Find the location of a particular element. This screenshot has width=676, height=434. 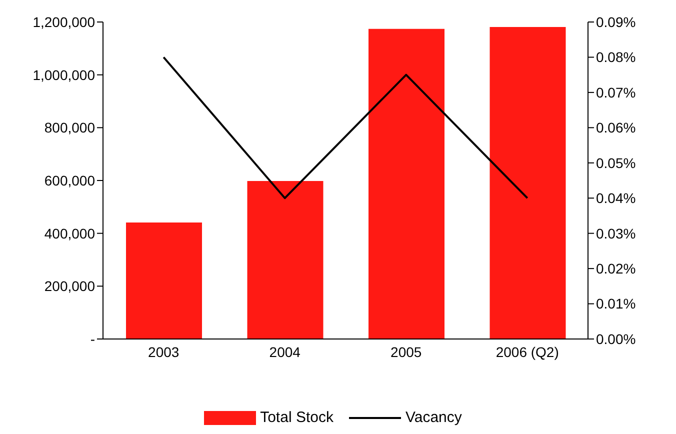

y-tick-label: 400,000 is located at coordinates (70, 233).